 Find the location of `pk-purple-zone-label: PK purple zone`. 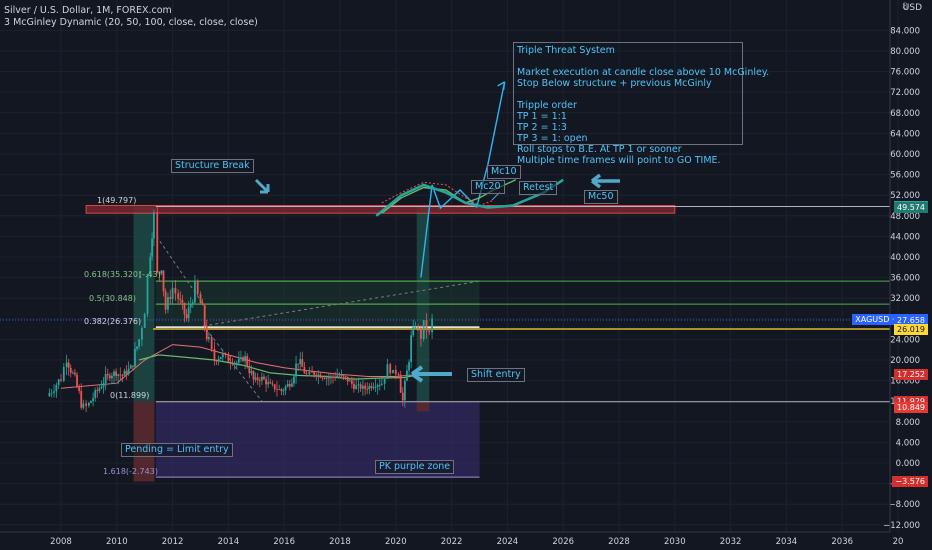

pk-purple-zone-label: PK purple zone is located at coordinates (415, 467).